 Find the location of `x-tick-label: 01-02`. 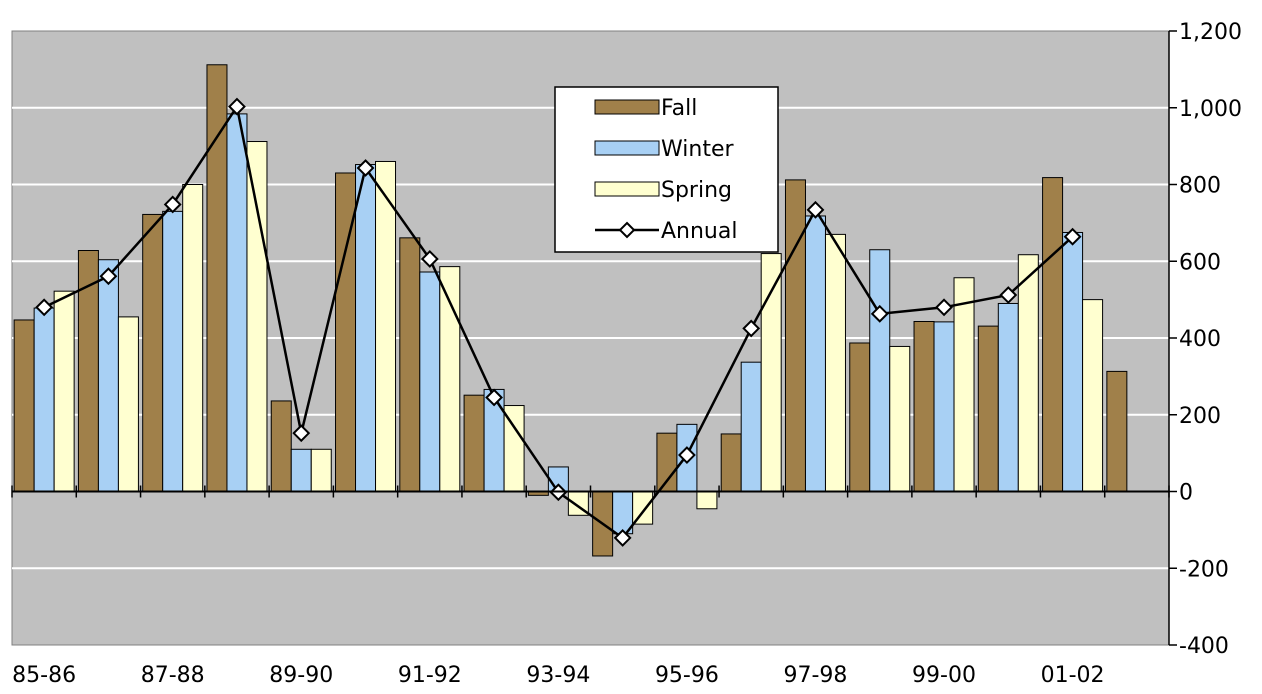

x-tick-label: 01-02 is located at coordinates (1073, 675).